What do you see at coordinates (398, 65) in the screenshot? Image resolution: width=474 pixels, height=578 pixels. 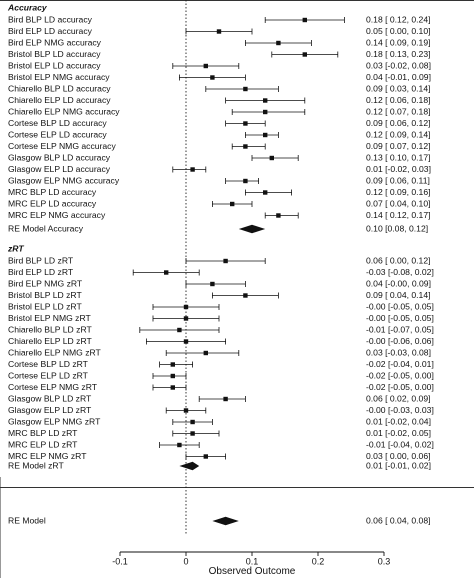 I see `estimate-text: 0.03 [-0.02, 0.08]` at bounding box center [398, 65].